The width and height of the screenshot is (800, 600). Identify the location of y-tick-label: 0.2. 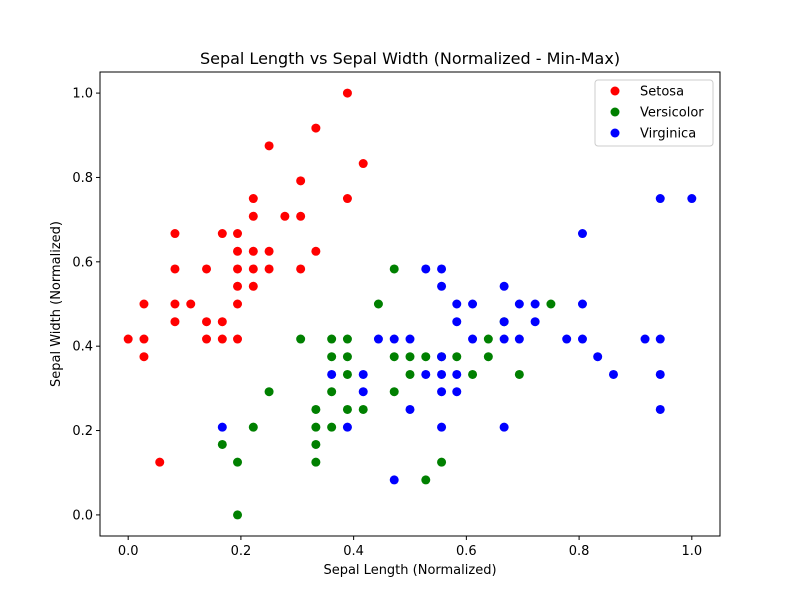
(82, 431).